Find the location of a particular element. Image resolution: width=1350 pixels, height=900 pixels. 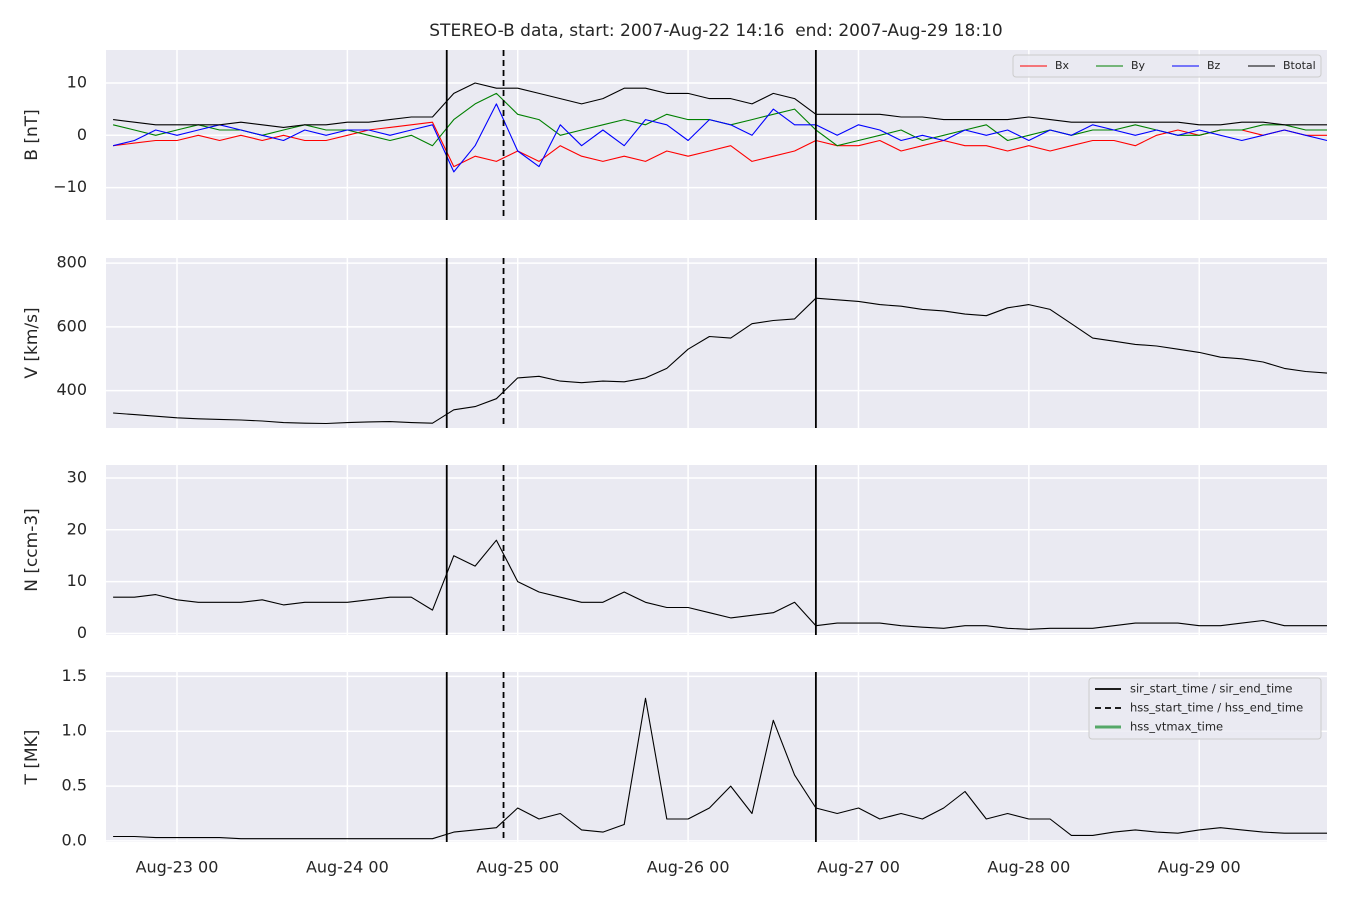

x-tick-label: Aug-28 00 is located at coordinates (1028, 867).